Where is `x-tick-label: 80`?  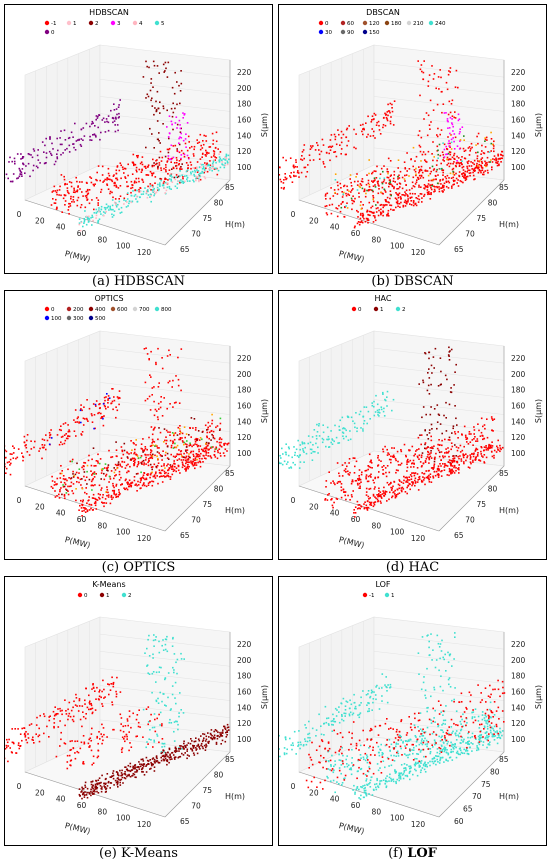
x-tick-label: 80 is located at coordinates (377, 525).